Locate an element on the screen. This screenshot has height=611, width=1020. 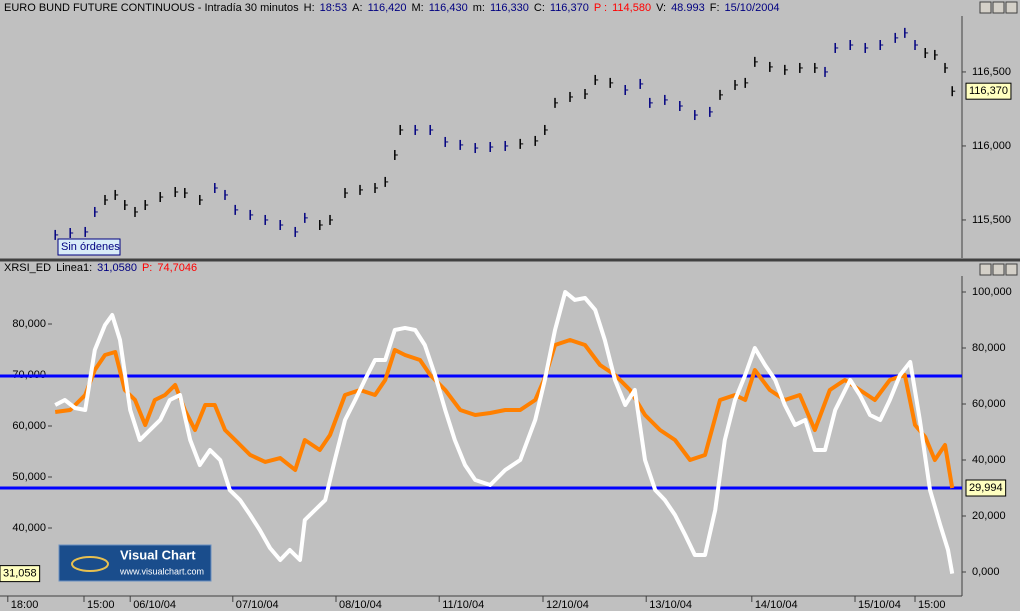
order-status: Sin órdenes is located at coordinates (90, 247).